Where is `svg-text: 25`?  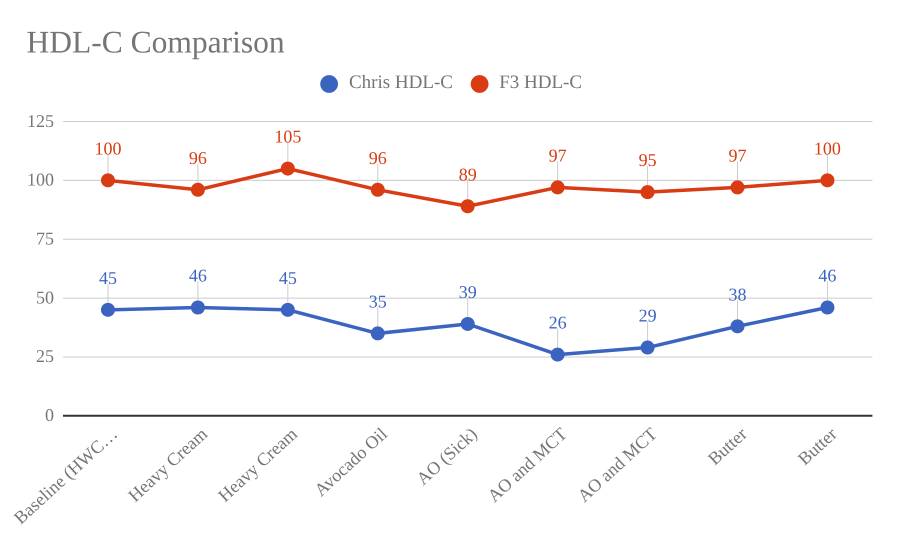 svg-text: 25 is located at coordinates (45, 356).